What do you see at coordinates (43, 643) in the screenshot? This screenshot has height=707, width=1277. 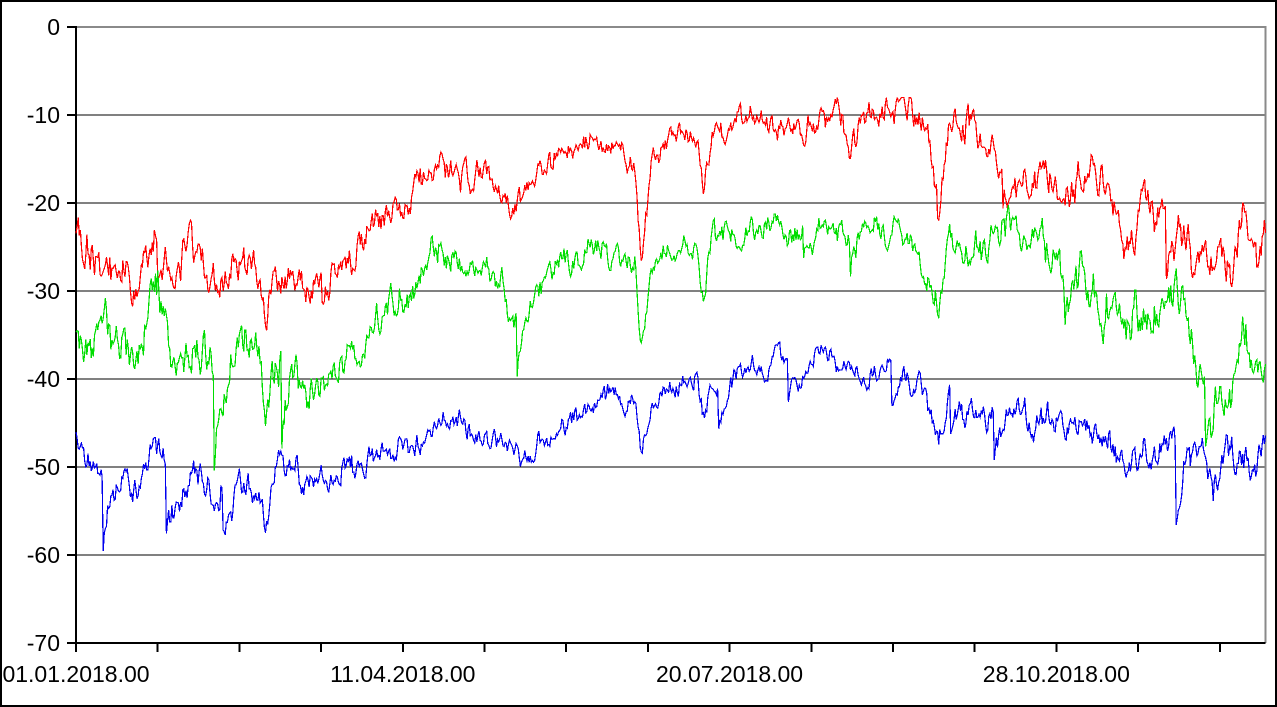 I see `y-axis-tick-label: -70` at bounding box center [43, 643].